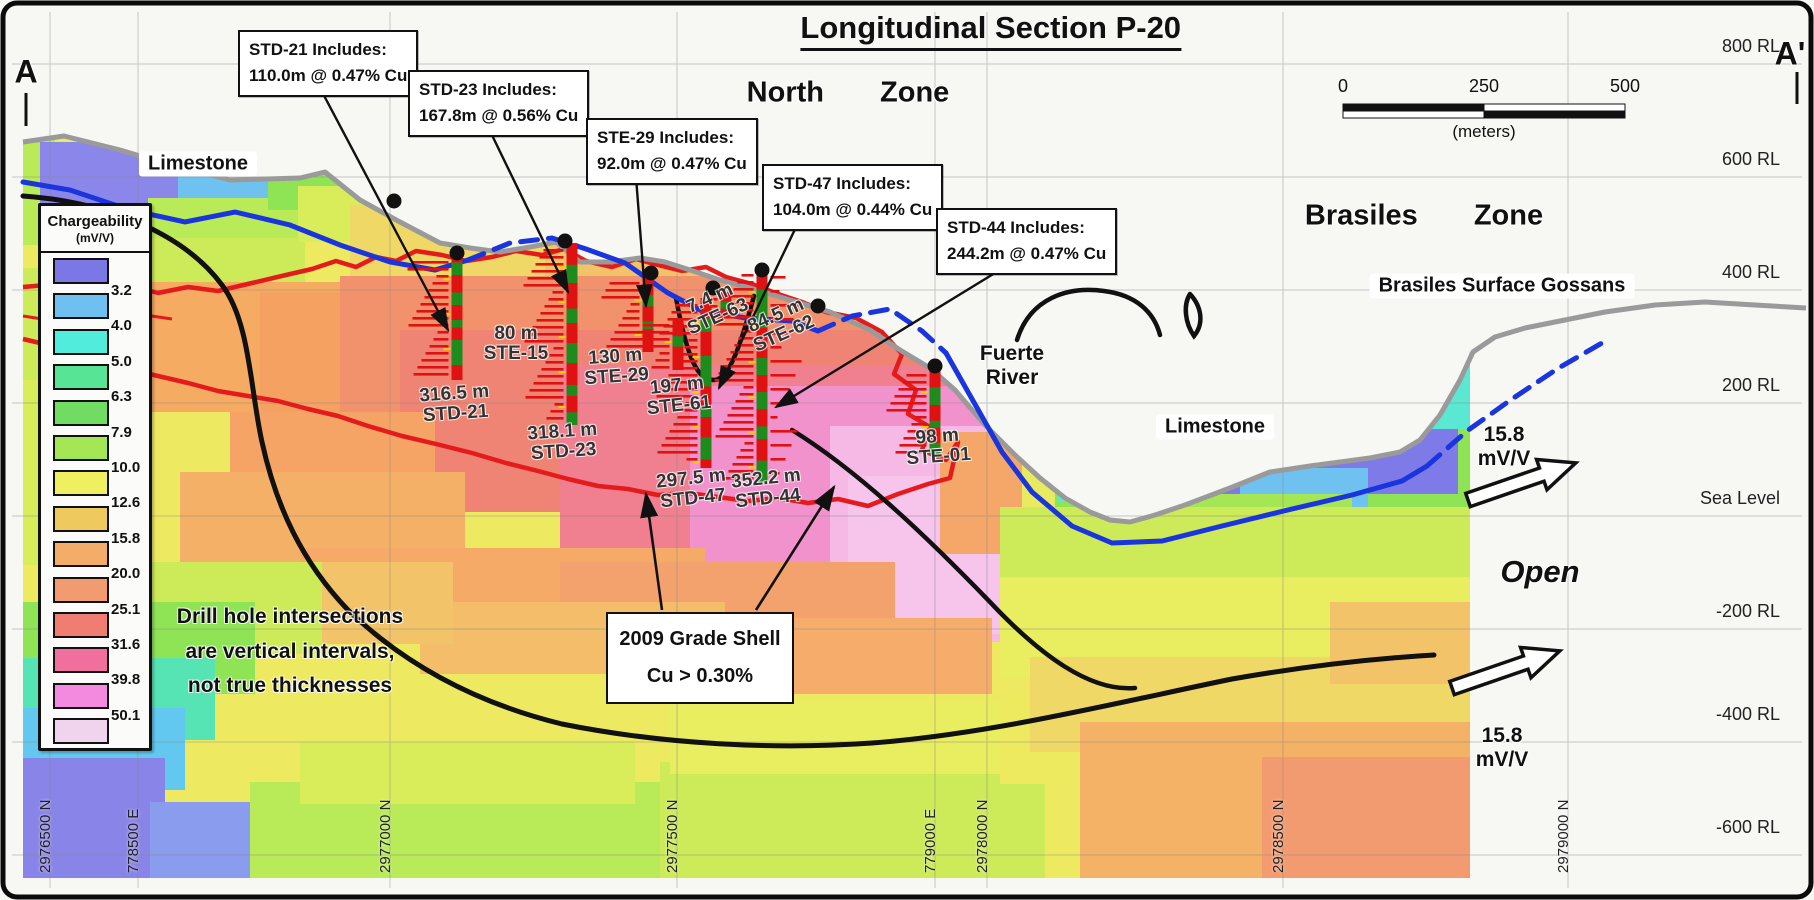 This screenshot has width=1814, height=900. What do you see at coordinates (95, 221) in the screenshot?
I see `legend-title: Chargeability` at bounding box center [95, 221].